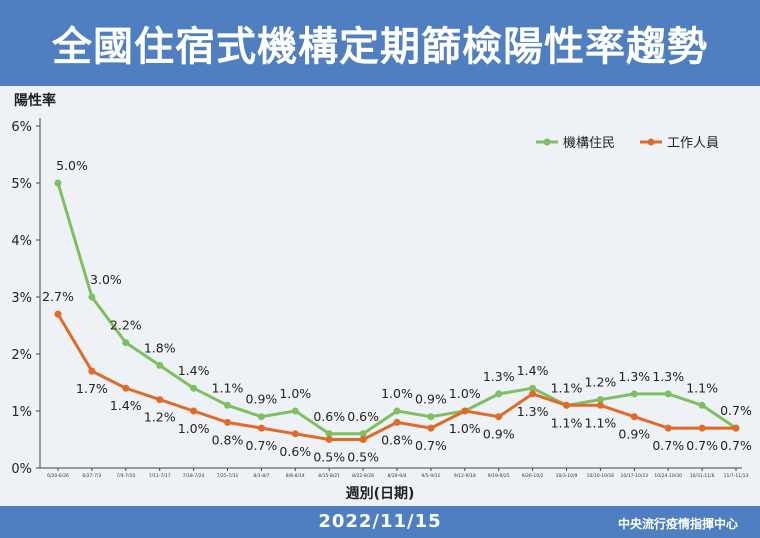  What do you see at coordinates (58, 296) in the screenshot?
I see `data-label: 2.7%` at bounding box center [58, 296].